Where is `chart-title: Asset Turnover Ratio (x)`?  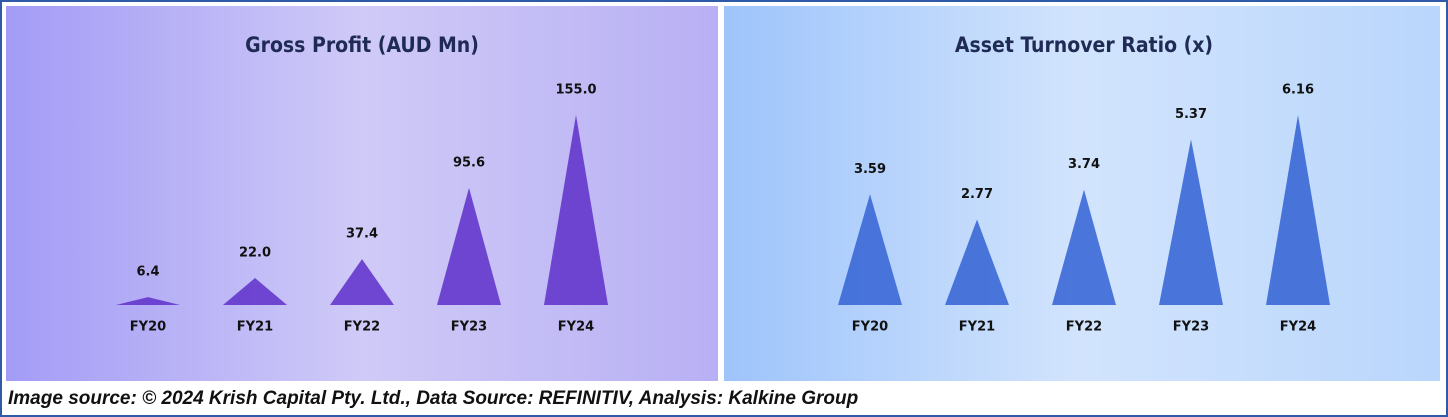 chart-title: Asset Turnover Ratio (x) is located at coordinates (1084, 45).